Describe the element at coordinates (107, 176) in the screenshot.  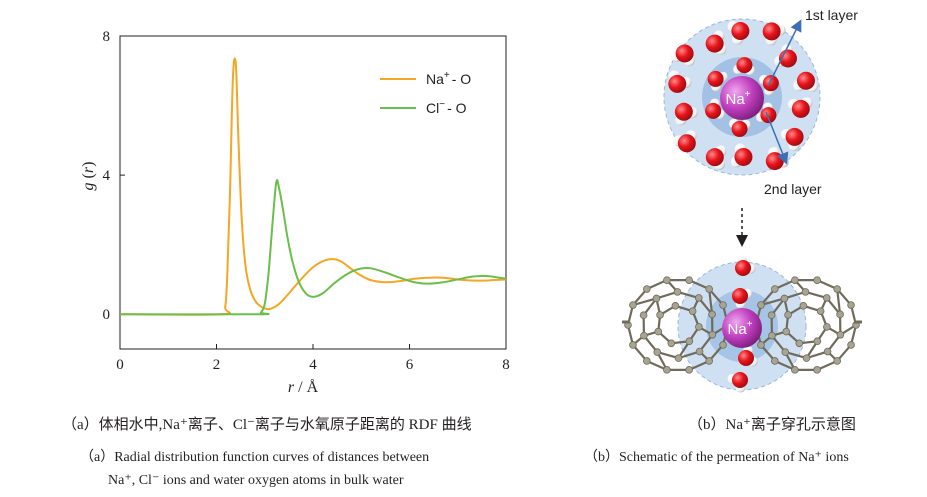
I see `y-tick-label: 4` at that location.